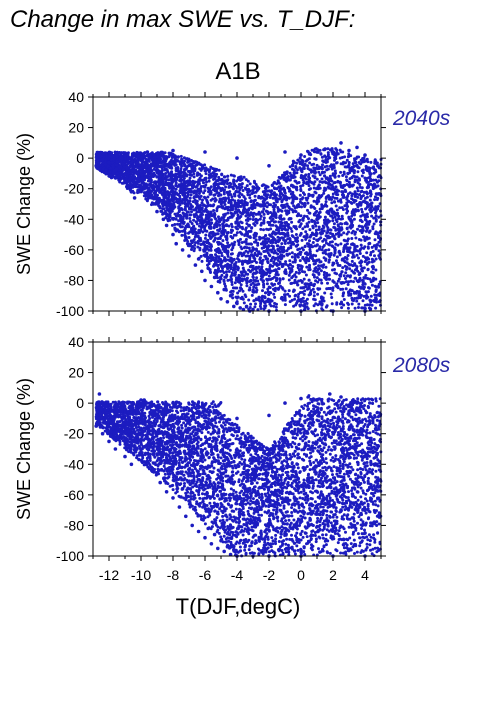  What do you see at coordinates (237, 575) in the screenshot?
I see `x-tick-label: -4` at bounding box center [237, 575].